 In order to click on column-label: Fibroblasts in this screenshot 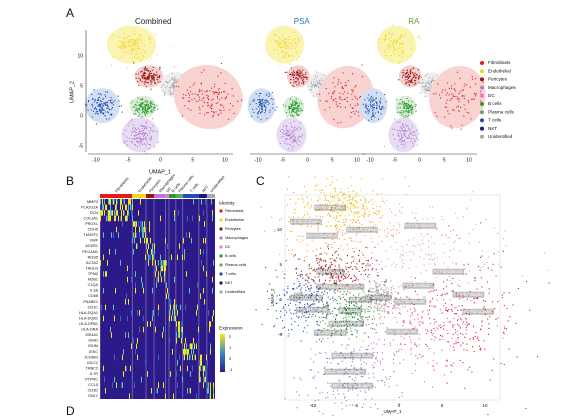, I will do `click(122, 184)`.